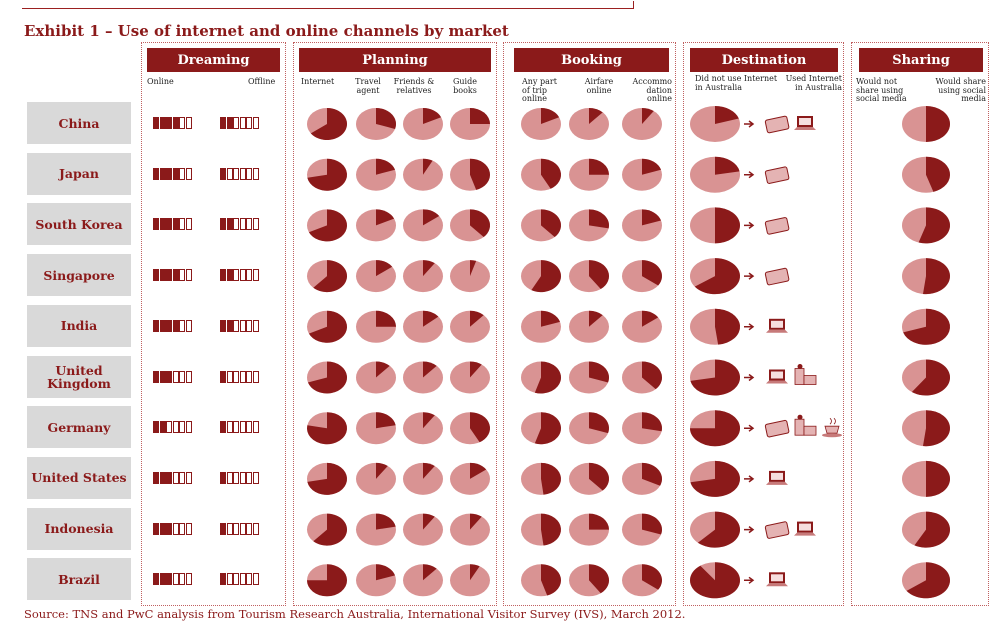 The height and width of the screenshot is (627, 1006). I want to click on booking-pie-any-part-online-south-korea, so click(541, 225).